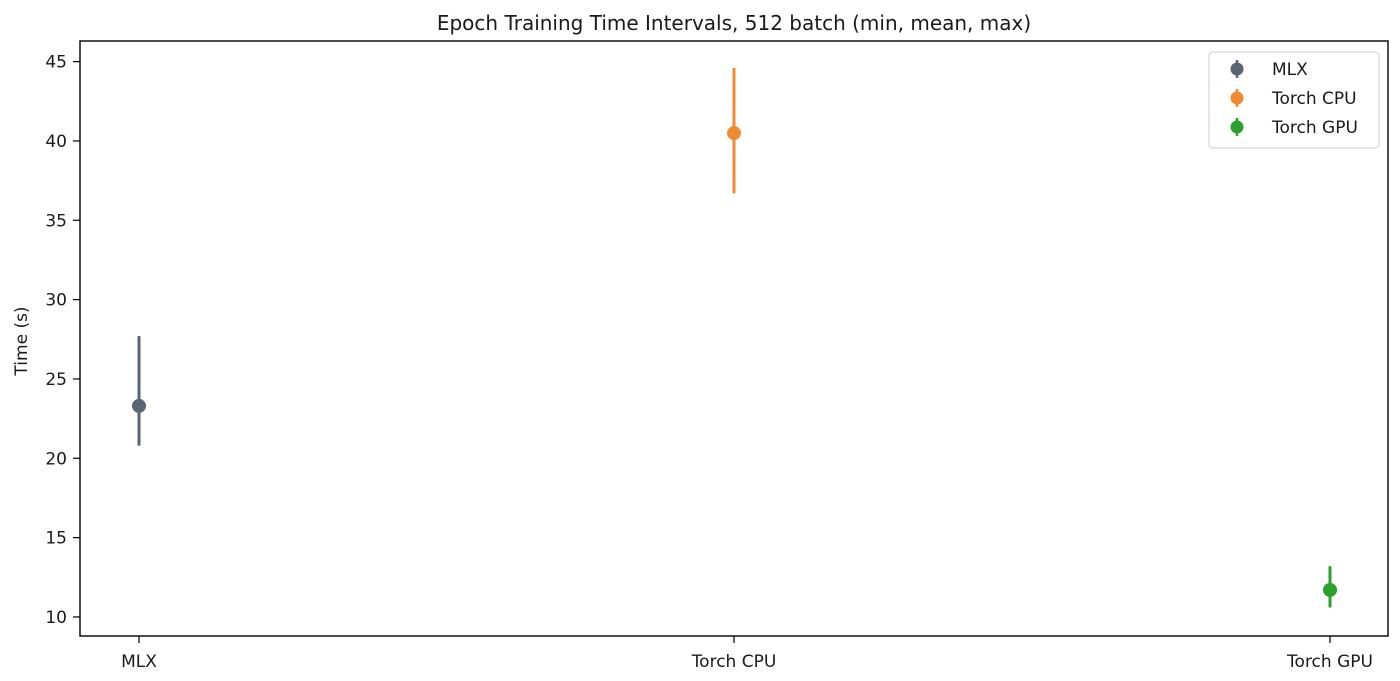  I want to click on y-tick-label-30: 30, so click(56, 301).